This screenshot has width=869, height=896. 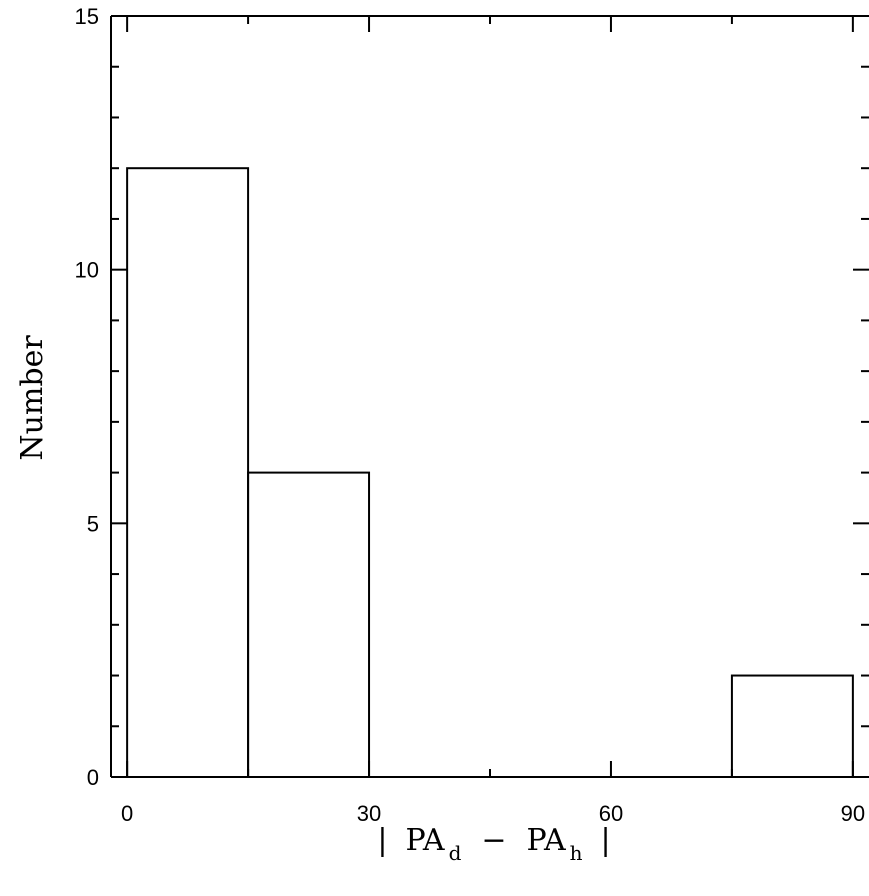 I want to click on y-tick-label: 5, so click(x=93, y=523).